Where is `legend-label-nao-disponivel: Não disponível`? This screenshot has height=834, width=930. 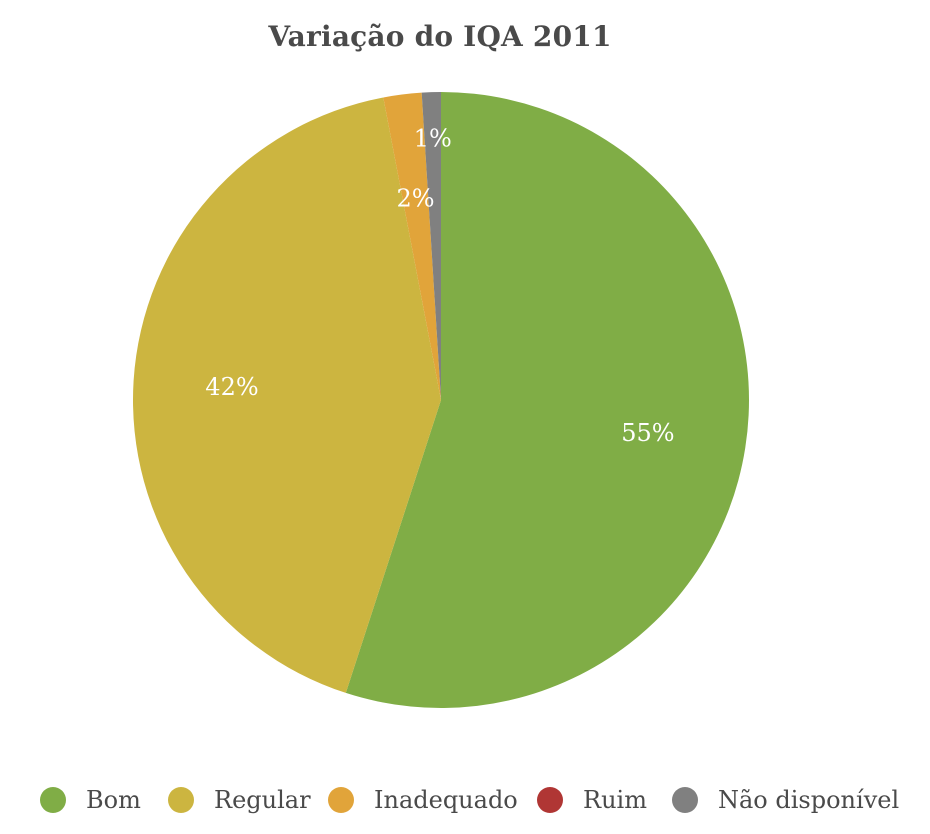 legend-label-nao-disponivel: Não disponível is located at coordinates (809, 800).